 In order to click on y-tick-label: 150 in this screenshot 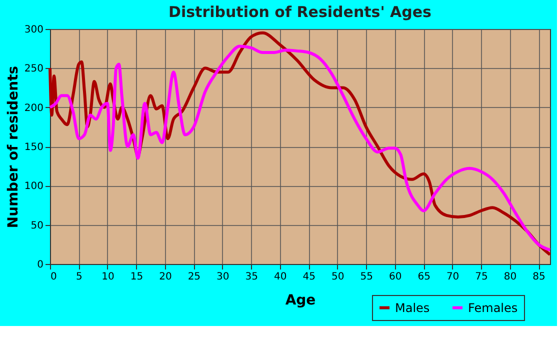, I will do `click(34, 147)`.